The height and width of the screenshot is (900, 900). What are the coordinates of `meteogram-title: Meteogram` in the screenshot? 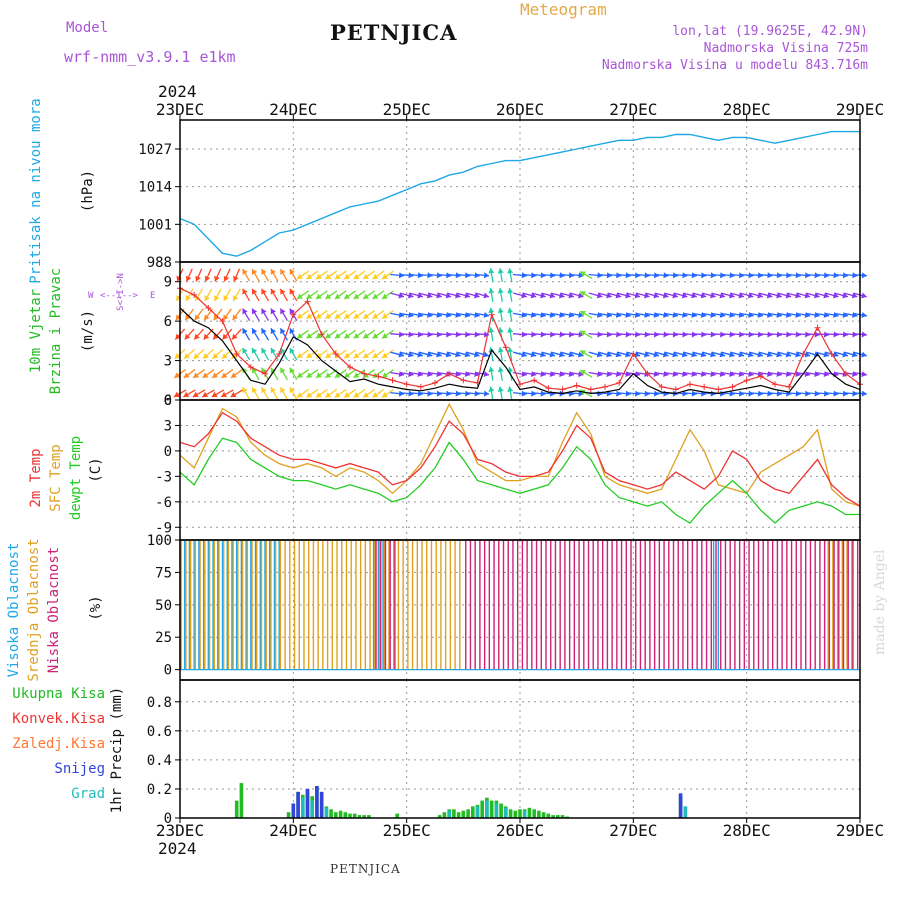 It's located at (563, 9).